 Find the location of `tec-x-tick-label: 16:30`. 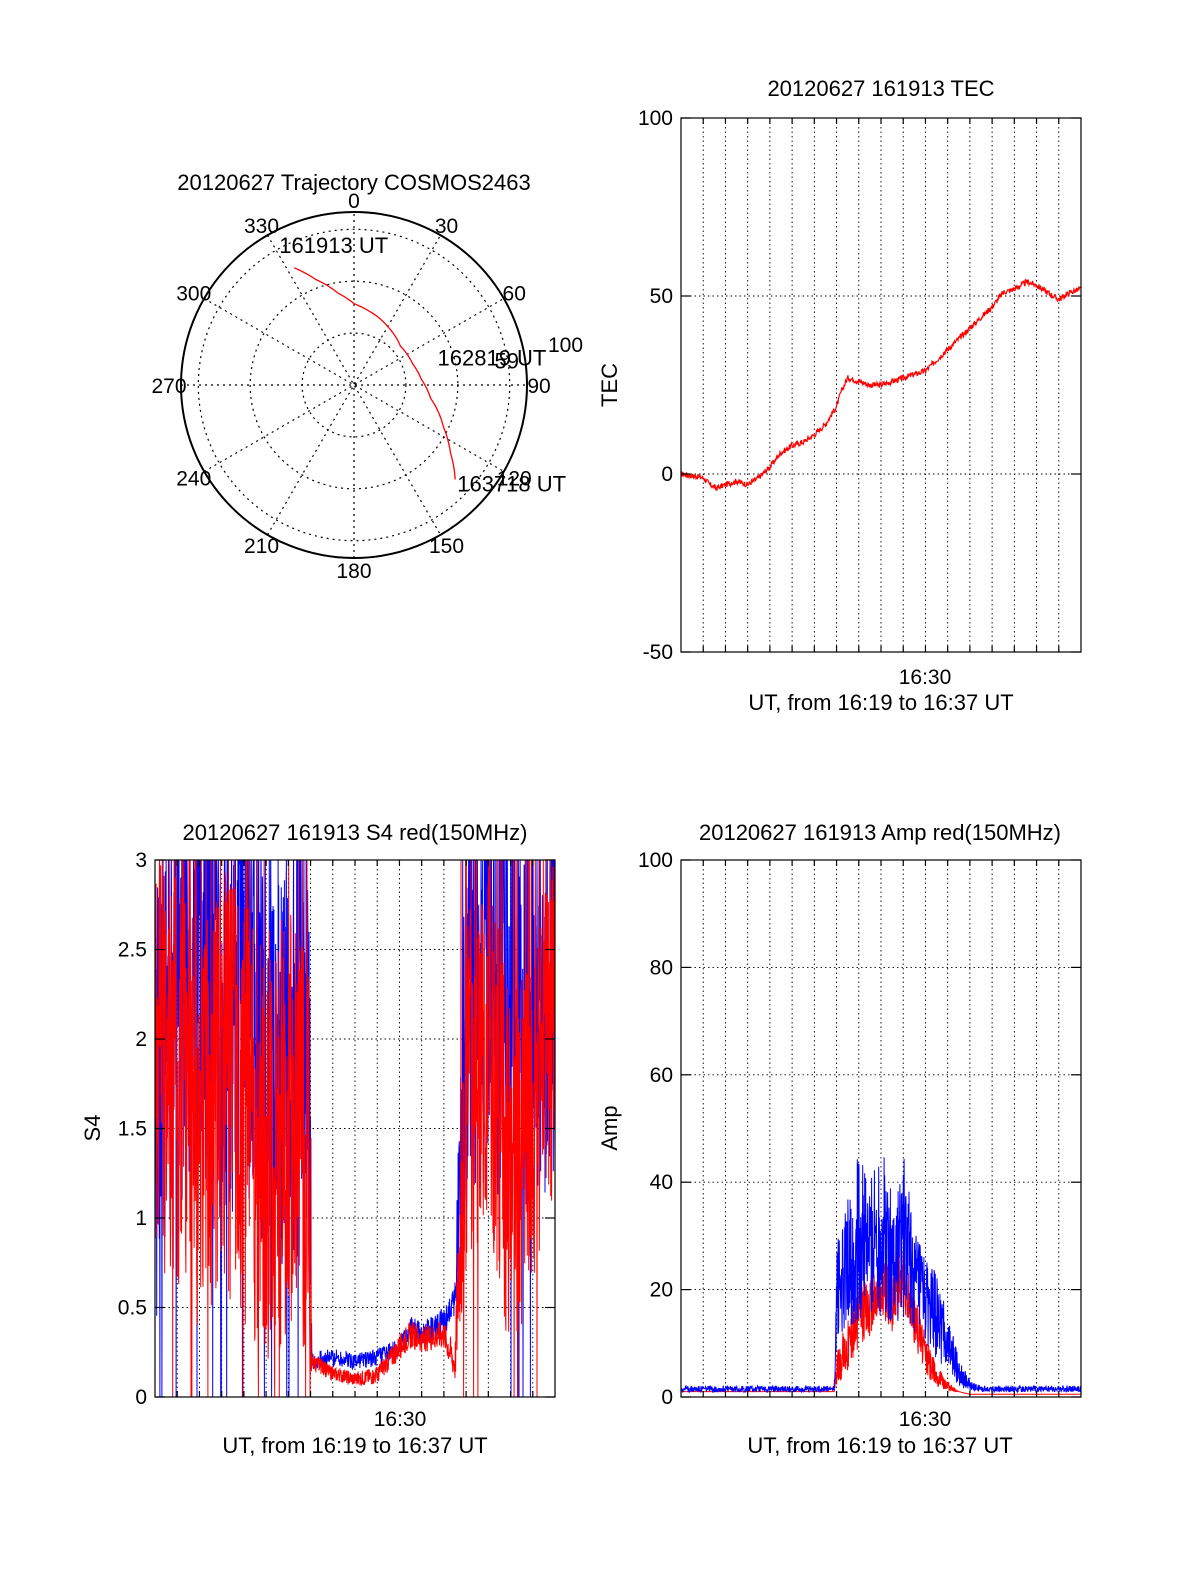

tec-x-tick-label: 16:30 is located at coordinates (925, 677).